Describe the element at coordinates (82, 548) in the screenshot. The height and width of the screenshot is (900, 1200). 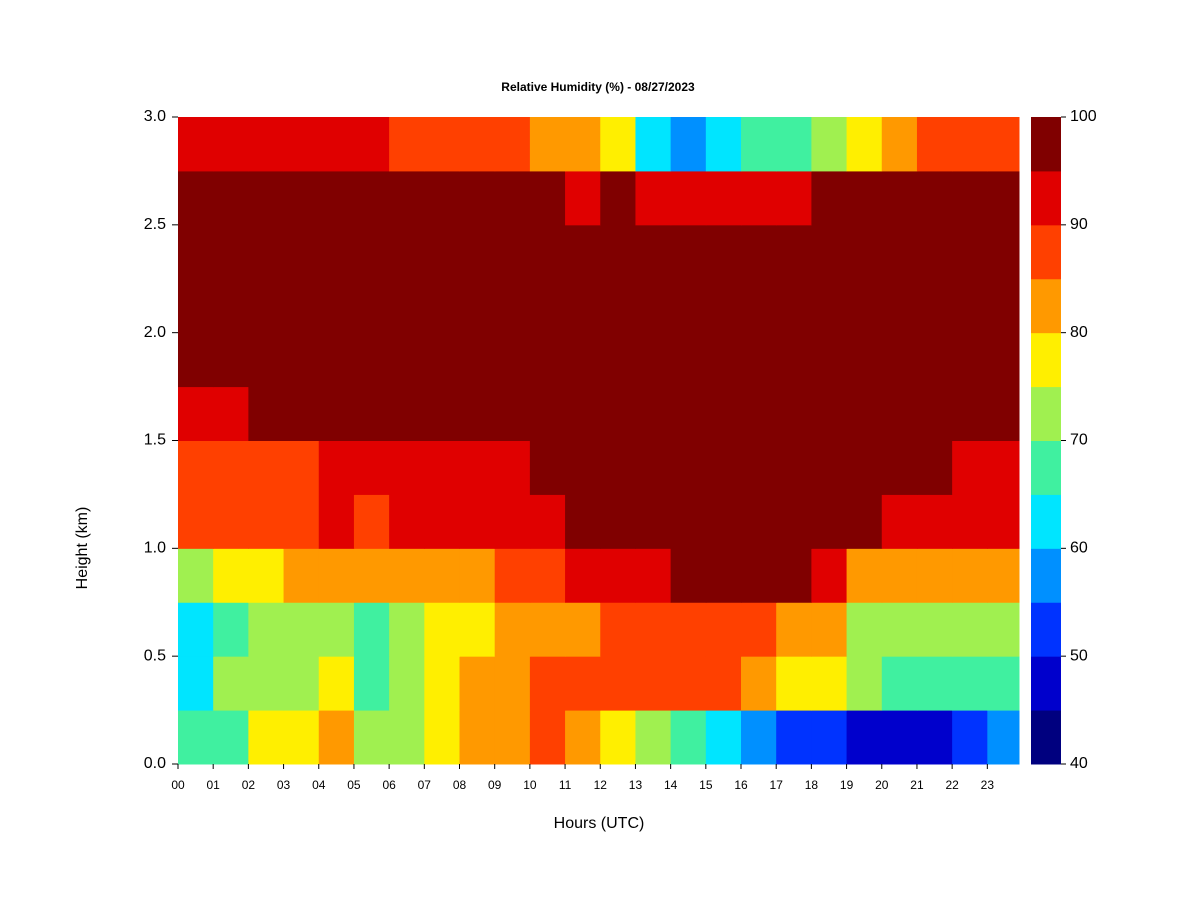
I see `y-axis-label: Height (km)` at that location.